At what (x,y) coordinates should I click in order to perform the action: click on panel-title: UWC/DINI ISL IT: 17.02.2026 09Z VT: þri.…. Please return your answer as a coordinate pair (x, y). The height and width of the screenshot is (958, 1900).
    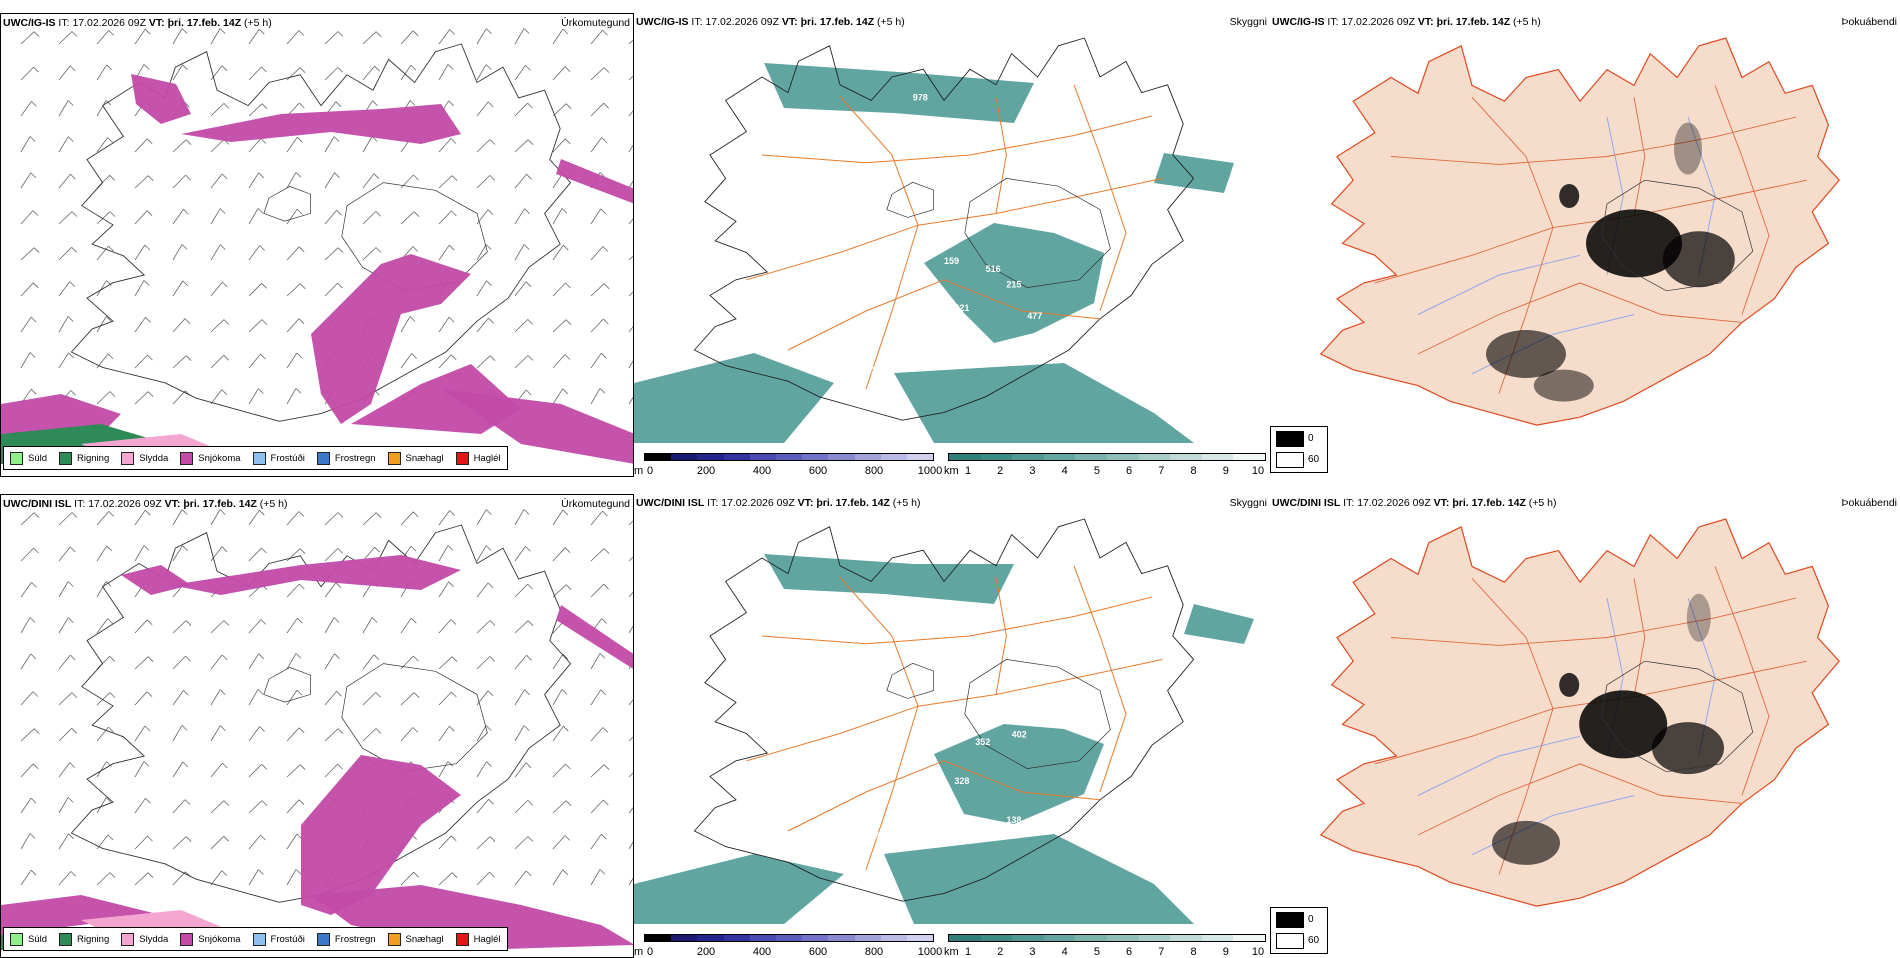
    Looking at the image, I should click on (778, 503).